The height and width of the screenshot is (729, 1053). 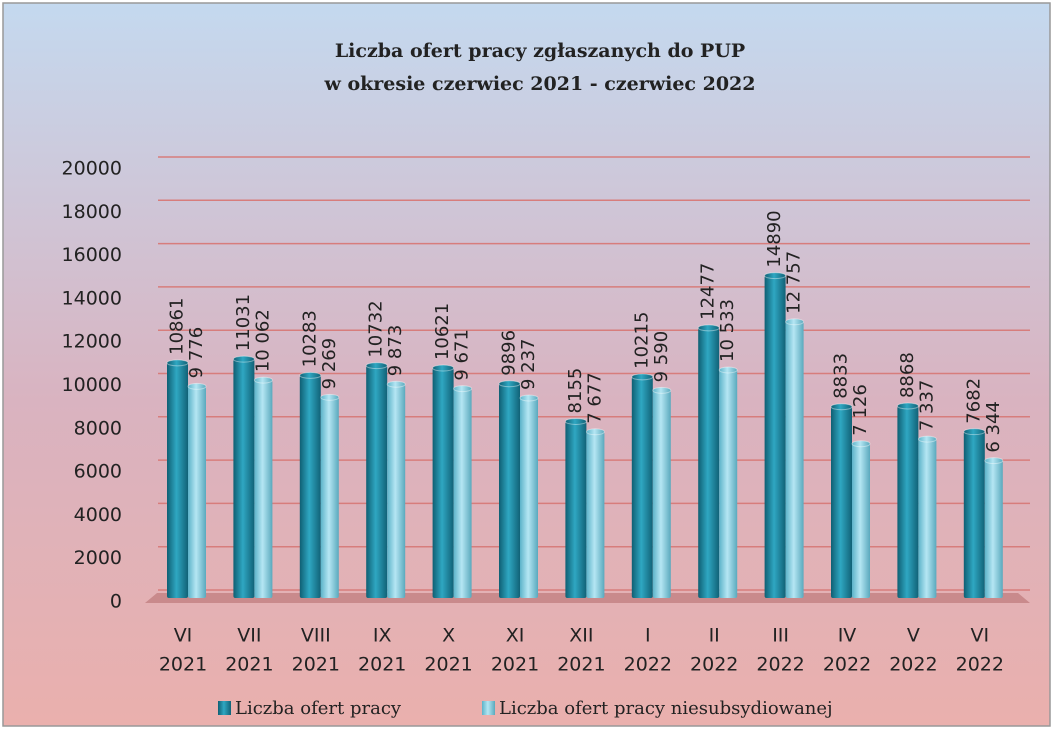 I want to click on data-label: 7 126, so click(x=860, y=410).